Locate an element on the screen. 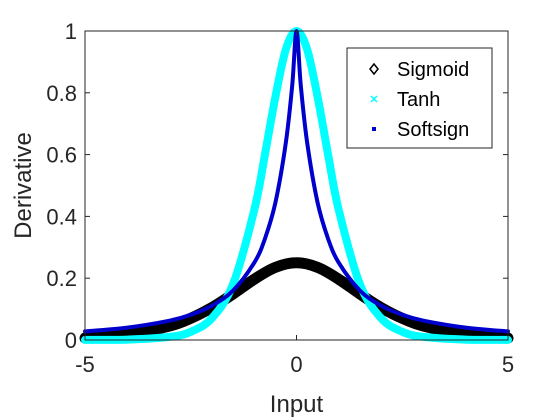 This screenshot has width=560, height=420. legend: Sigmoid Tanh Softsign is located at coordinates (419, 98).